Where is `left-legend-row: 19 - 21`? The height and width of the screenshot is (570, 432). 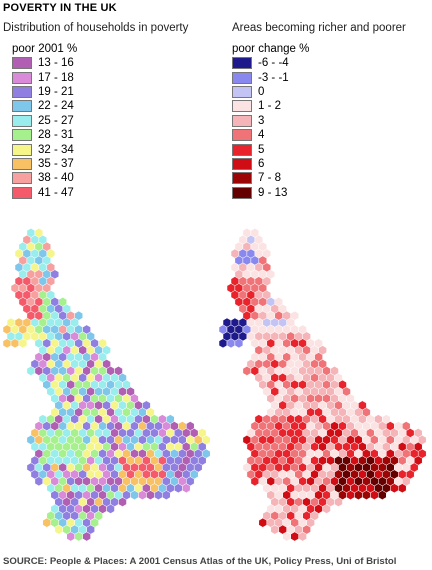
left-legend-row: 19 - 21 is located at coordinates (82, 92).